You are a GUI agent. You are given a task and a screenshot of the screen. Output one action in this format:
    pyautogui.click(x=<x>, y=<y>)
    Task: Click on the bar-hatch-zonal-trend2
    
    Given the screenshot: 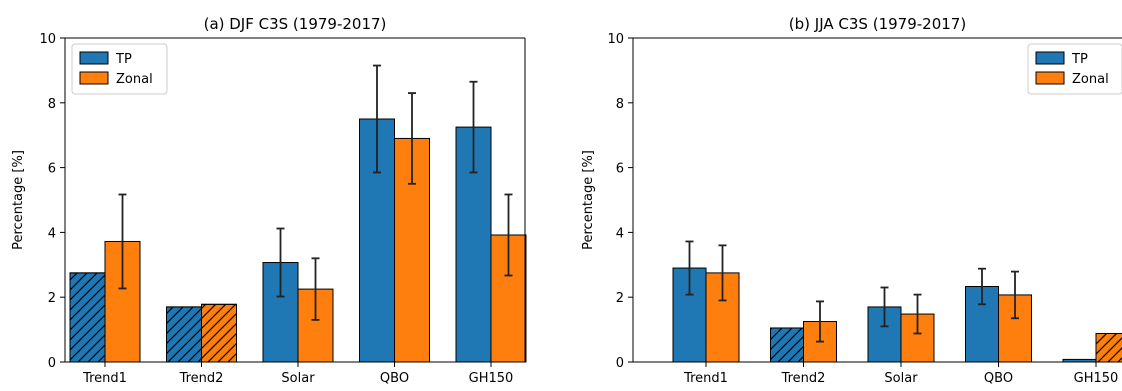 What is the action you would take?
    pyautogui.click(x=219, y=333)
    